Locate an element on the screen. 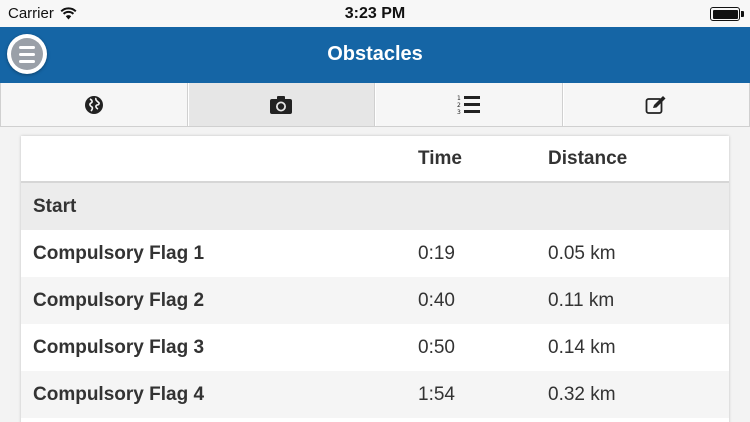  obstacle-name: Compulsory Flag 1 is located at coordinates (119, 253).